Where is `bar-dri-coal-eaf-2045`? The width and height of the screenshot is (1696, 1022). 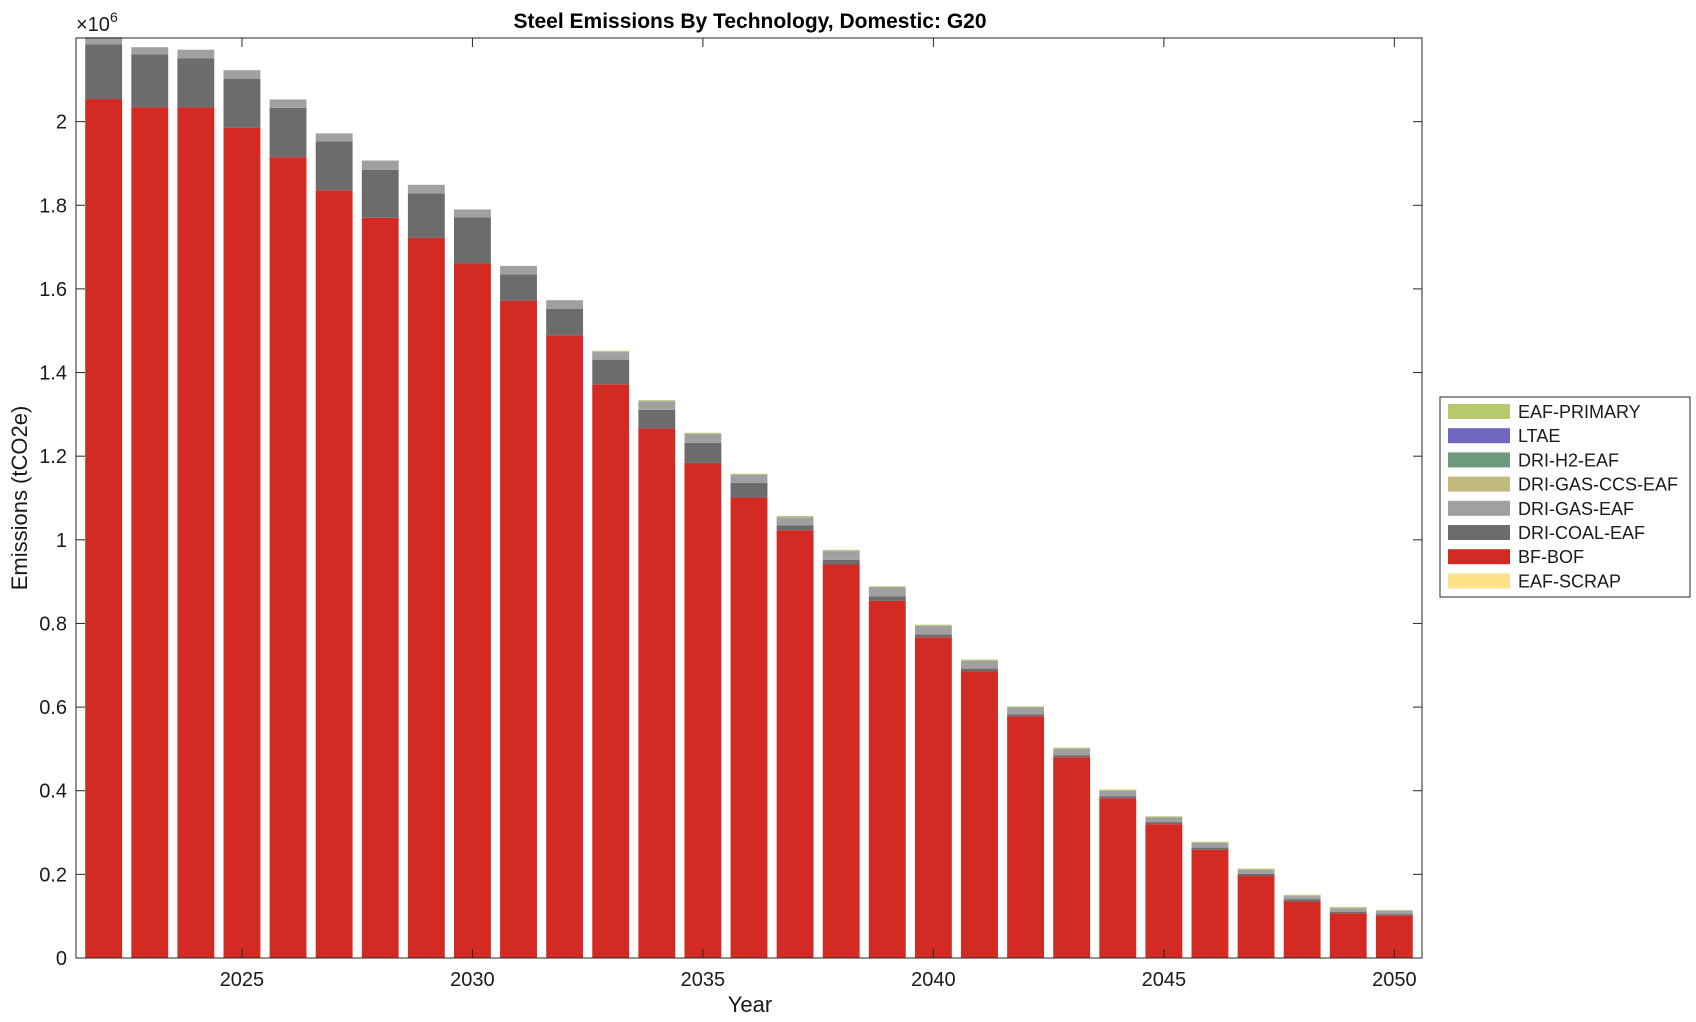
bar-dri-coal-eaf-2045 is located at coordinates (1164, 823).